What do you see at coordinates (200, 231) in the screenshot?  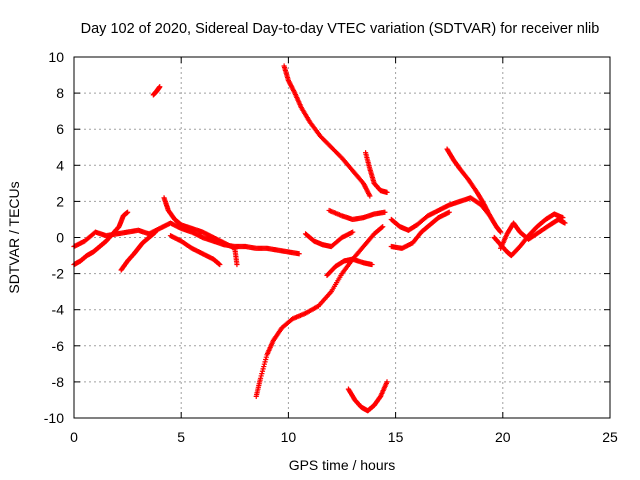 I see `series-arc-4h-peak` at bounding box center [200, 231].